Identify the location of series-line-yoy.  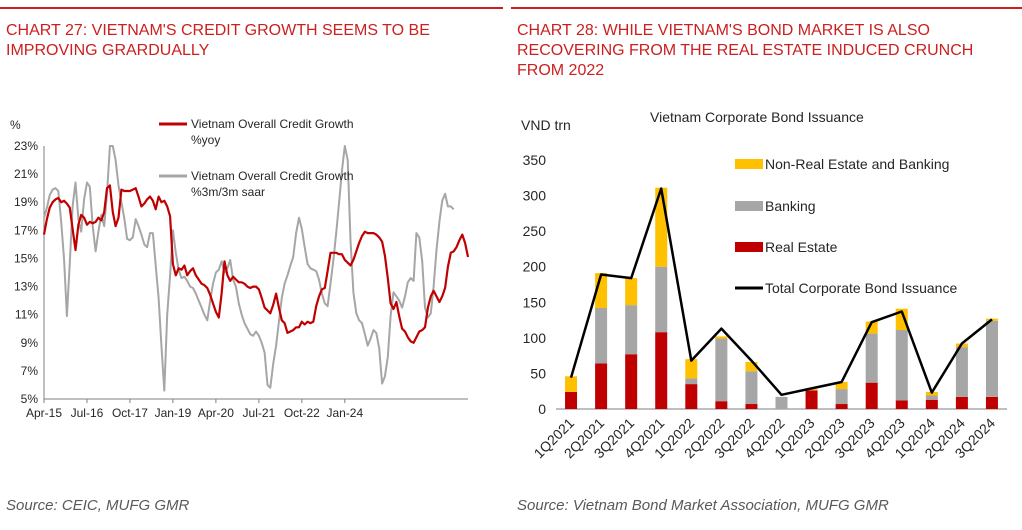
(256, 264).